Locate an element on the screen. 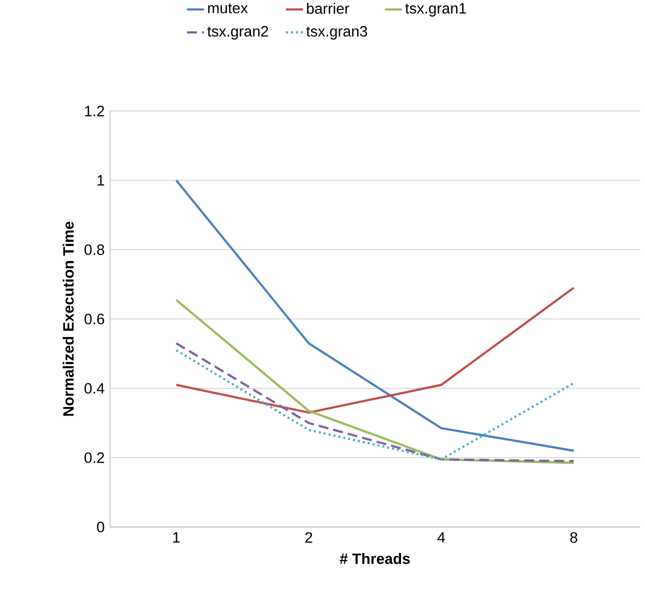 The height and width of the screenshot is (614, 645). y-tick-label: 0.4 is located at coordinates (94, 388).